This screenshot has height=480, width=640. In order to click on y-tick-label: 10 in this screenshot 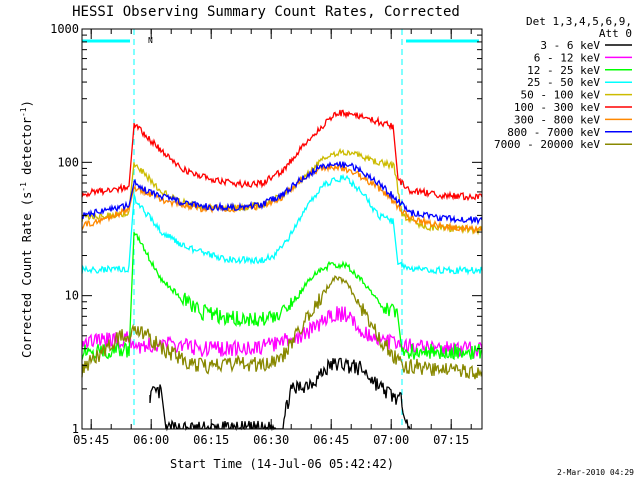, I will do `click(72, 296)`.